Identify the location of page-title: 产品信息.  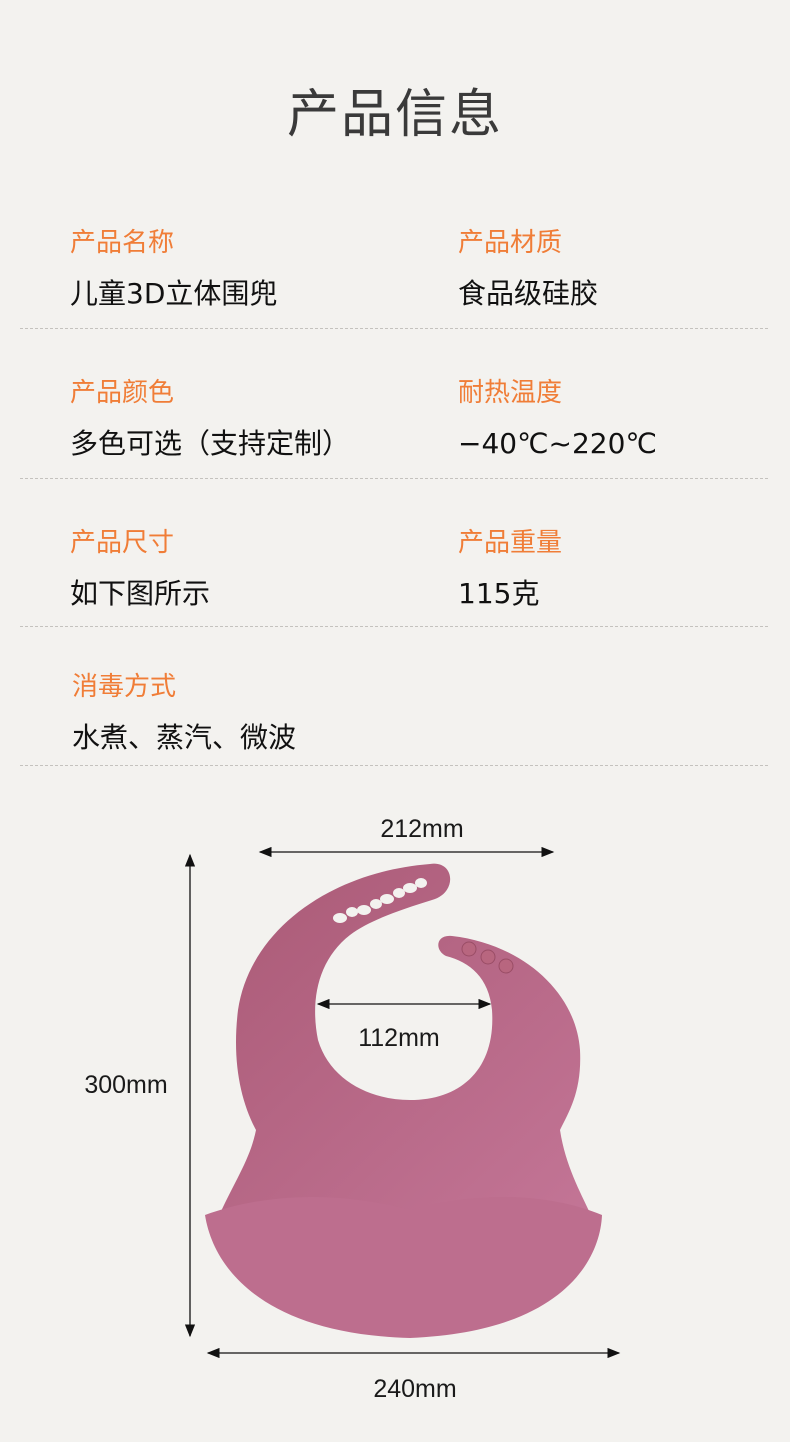
(394, 115).